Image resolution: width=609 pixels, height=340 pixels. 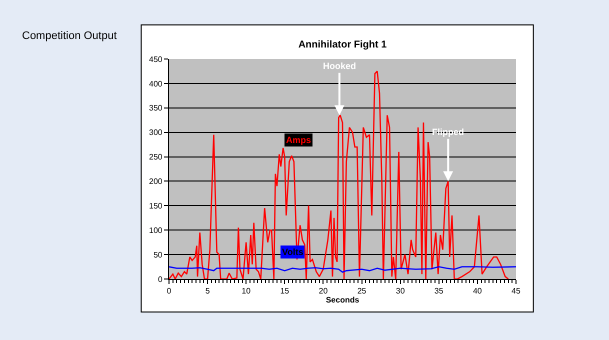 I want to click on y-tick-label: 200, so click(x=156, y=181).